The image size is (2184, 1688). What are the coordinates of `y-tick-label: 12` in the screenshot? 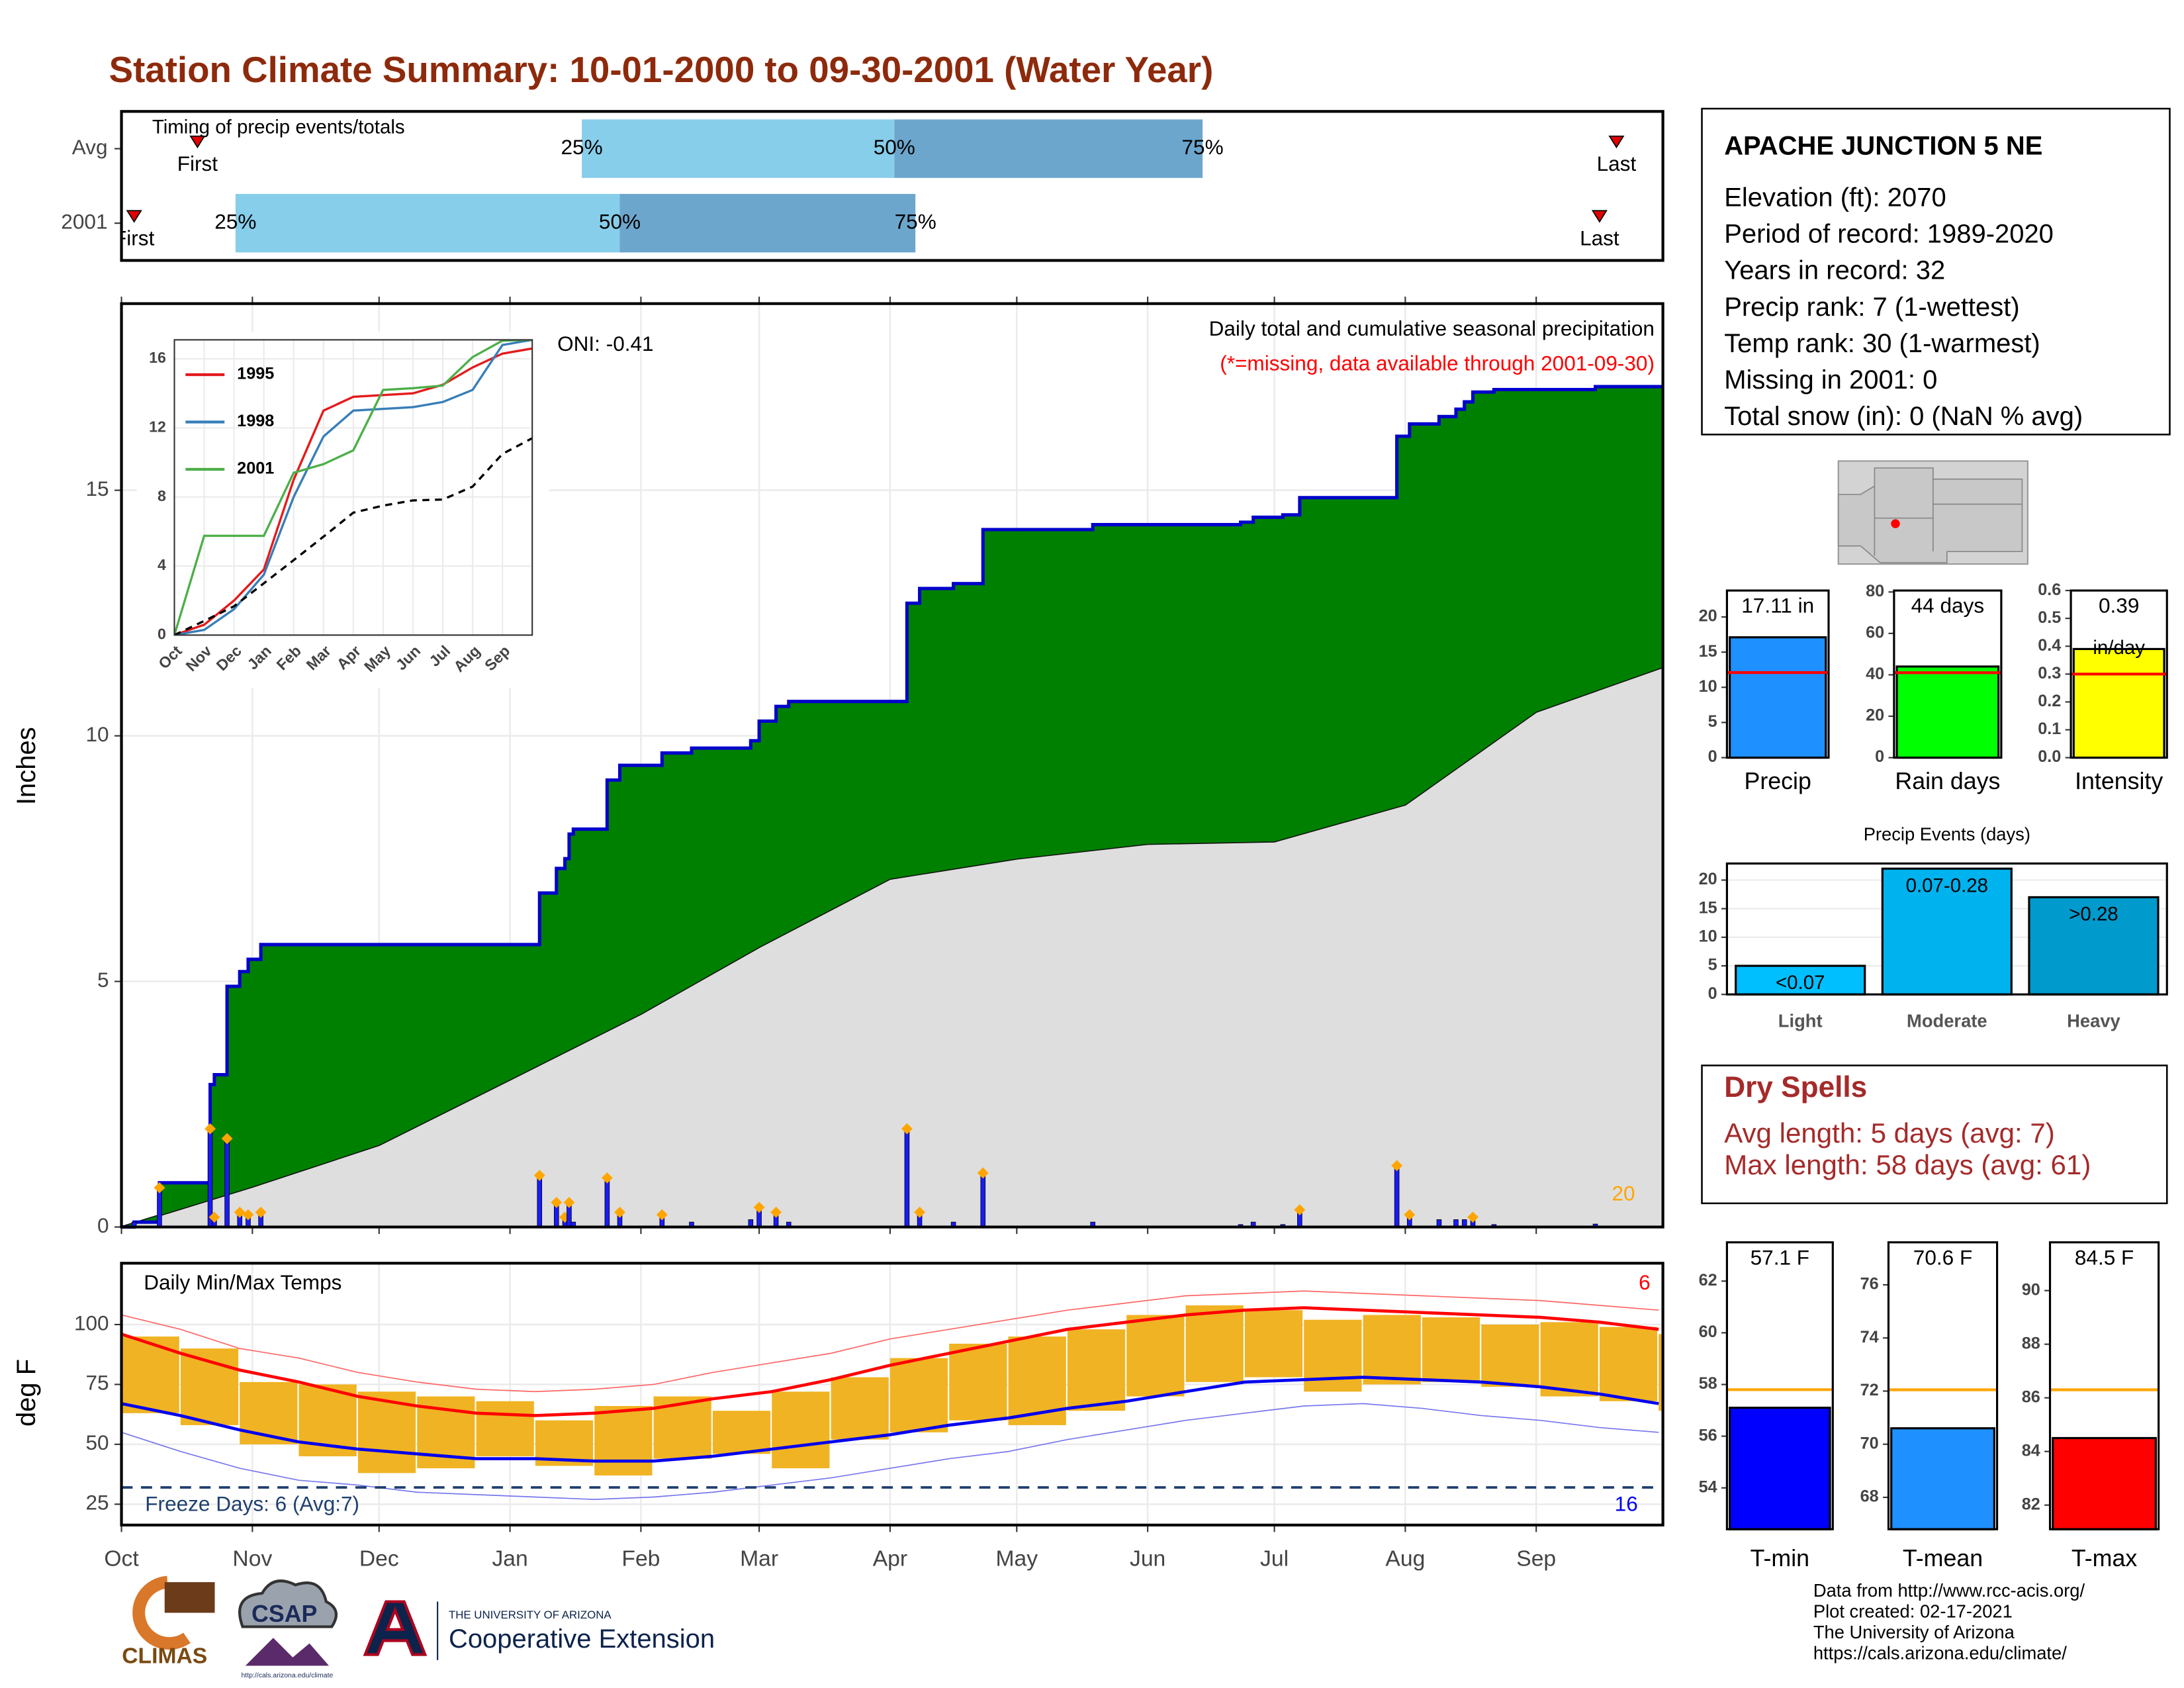 It's located at (157, 427).